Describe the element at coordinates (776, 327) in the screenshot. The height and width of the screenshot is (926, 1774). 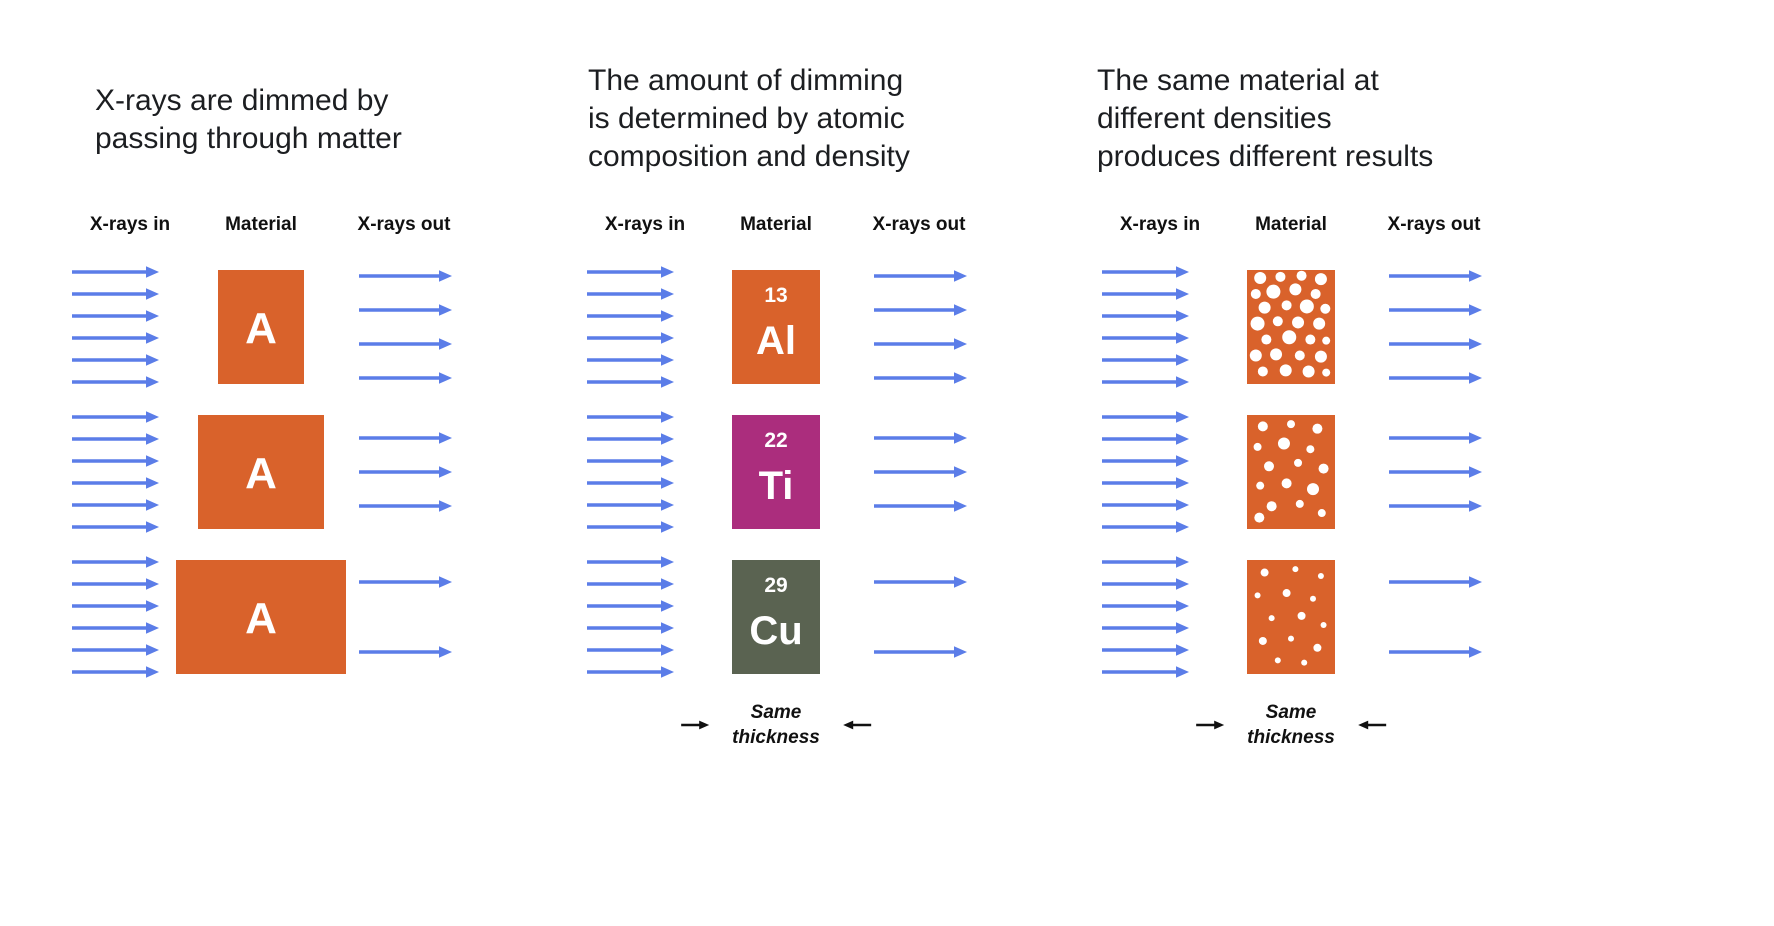
I see `material-block-al: 13 Al` at that location.